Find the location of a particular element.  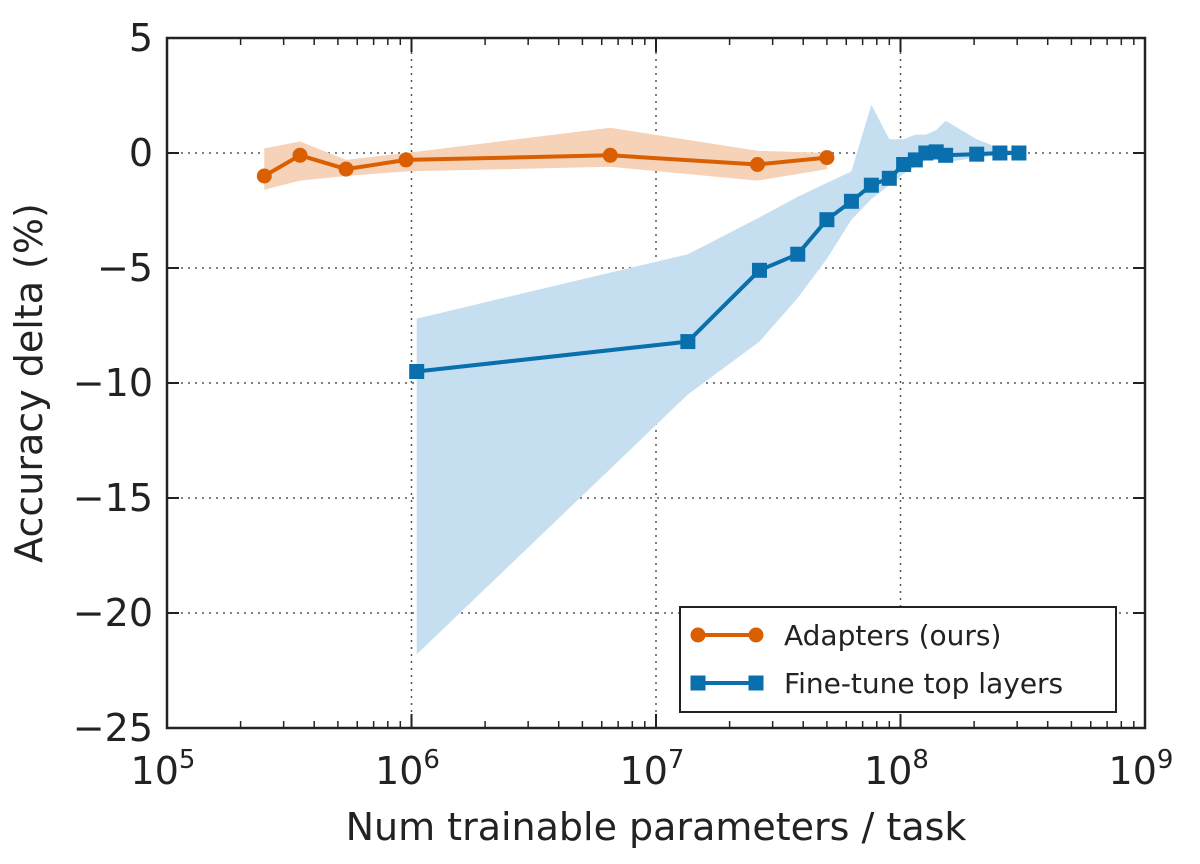

y-tick-label: −25 is located at coordinates (113, 728).